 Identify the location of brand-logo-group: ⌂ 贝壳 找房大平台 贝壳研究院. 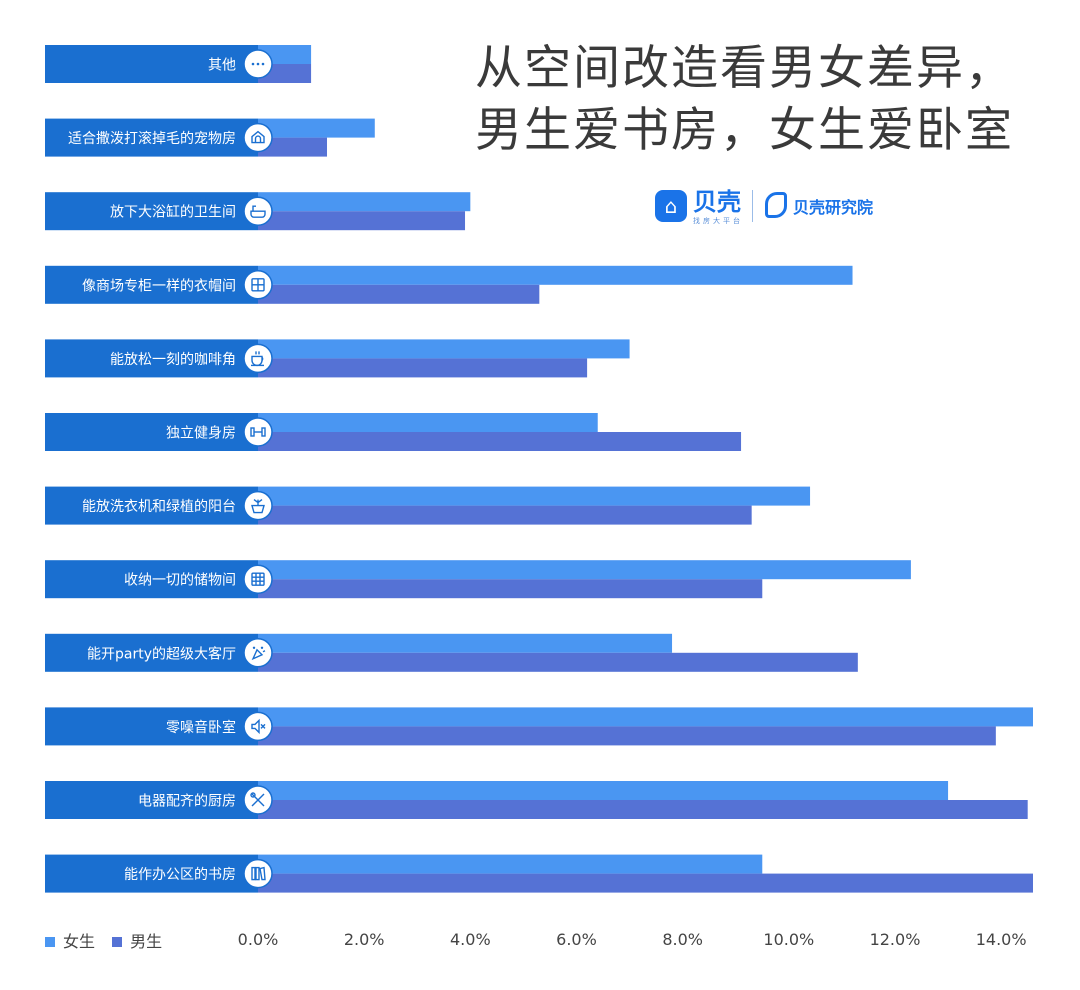
(785, 208).